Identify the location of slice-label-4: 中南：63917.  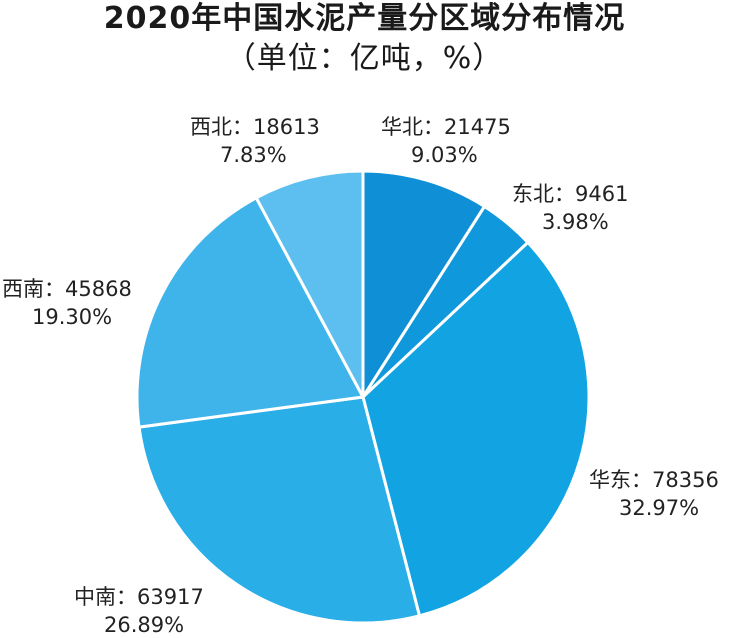
(139, 597).